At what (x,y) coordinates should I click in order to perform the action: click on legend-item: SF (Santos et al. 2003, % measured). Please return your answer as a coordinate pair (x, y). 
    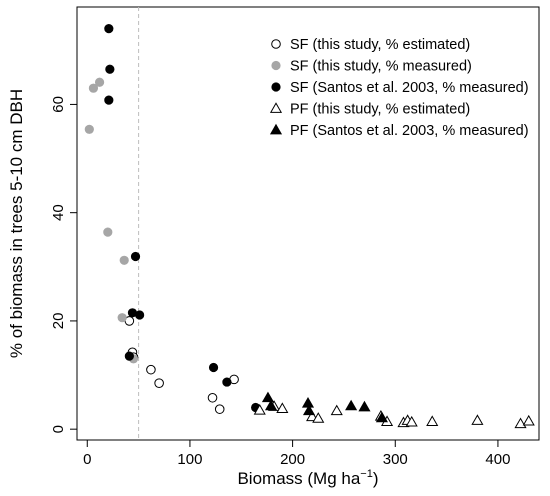
    Looking at the image, I should click on (400, 88).